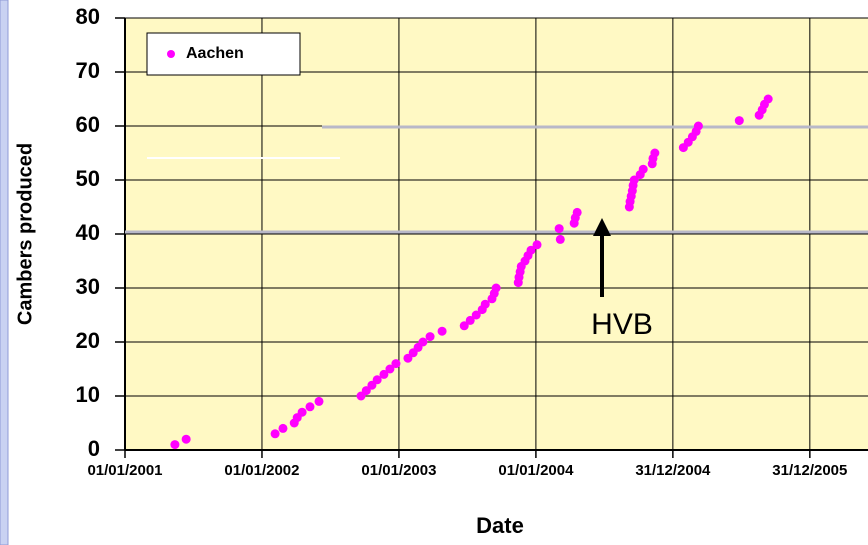  Describe the element at coordinates (500, 525) in the screenshot. I see `x-axis-label: Date` at that location.